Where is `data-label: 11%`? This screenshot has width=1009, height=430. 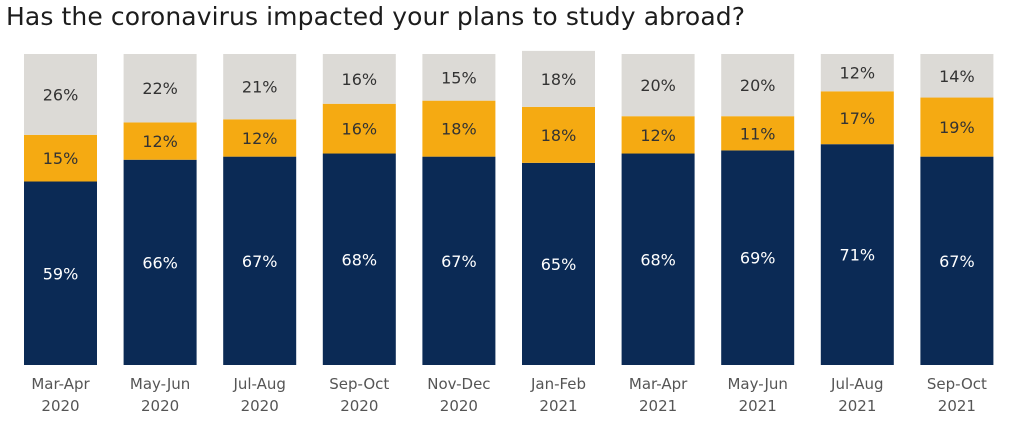
data-label: 11% is located at coordinates (758, 133).